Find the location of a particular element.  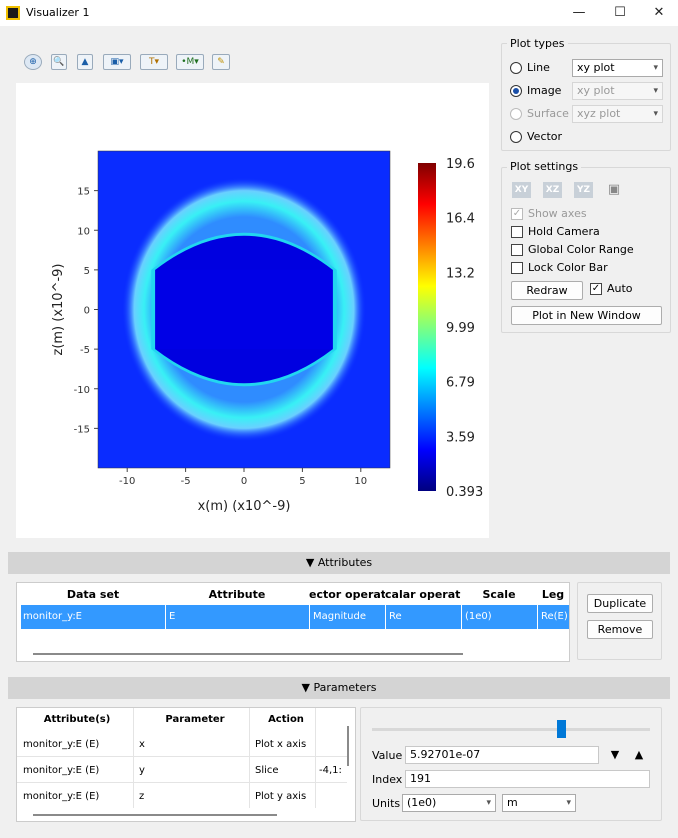

x-tick-label: -10 is located at coordinates (127, 481).